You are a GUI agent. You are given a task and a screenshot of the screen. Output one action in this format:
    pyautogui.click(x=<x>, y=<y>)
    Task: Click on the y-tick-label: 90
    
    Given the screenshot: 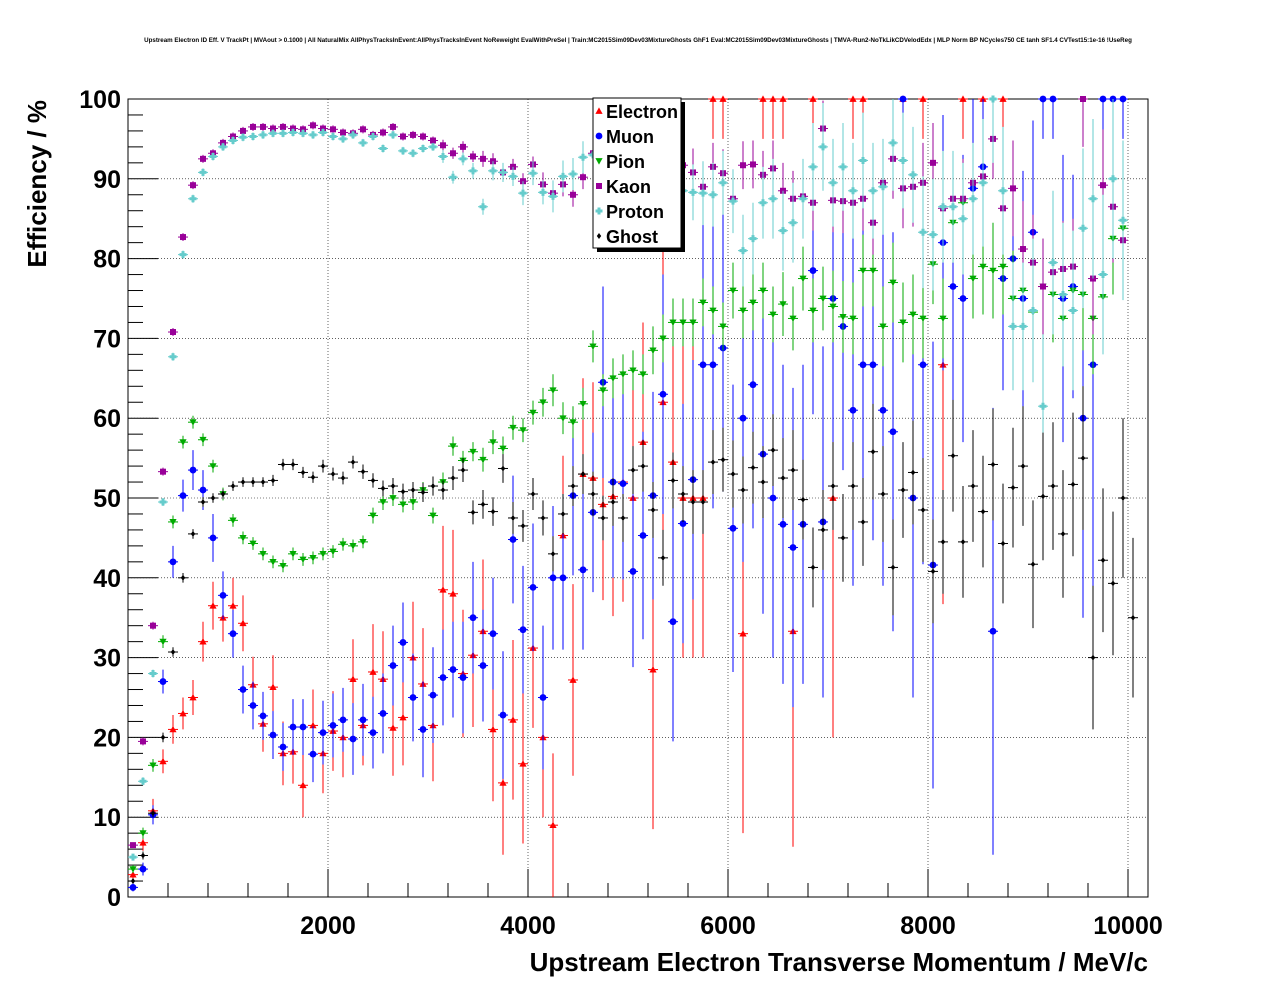 What is the action you would take?
    pyautogui.click(x=107, y=180)
    